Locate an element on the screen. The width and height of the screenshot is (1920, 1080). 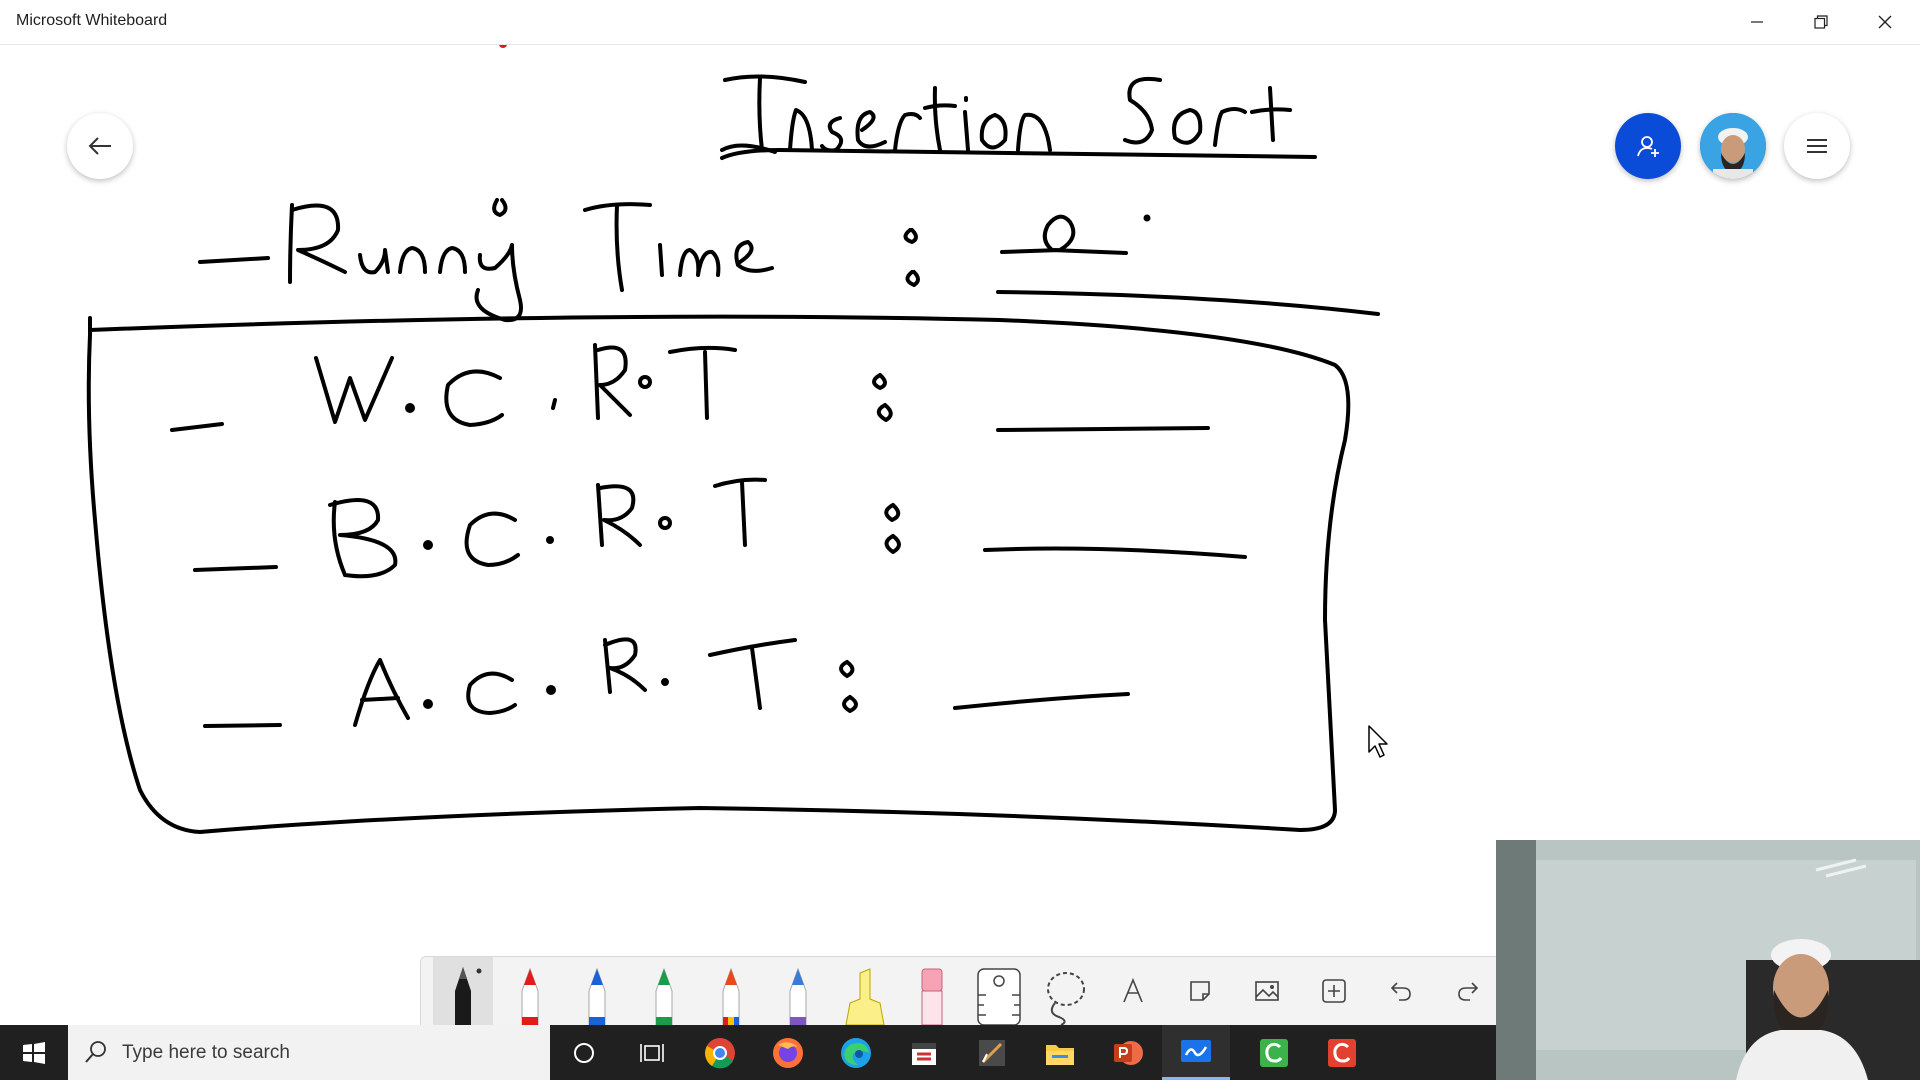
camtasia-green-icon is located at coordinates (1274, 1052).